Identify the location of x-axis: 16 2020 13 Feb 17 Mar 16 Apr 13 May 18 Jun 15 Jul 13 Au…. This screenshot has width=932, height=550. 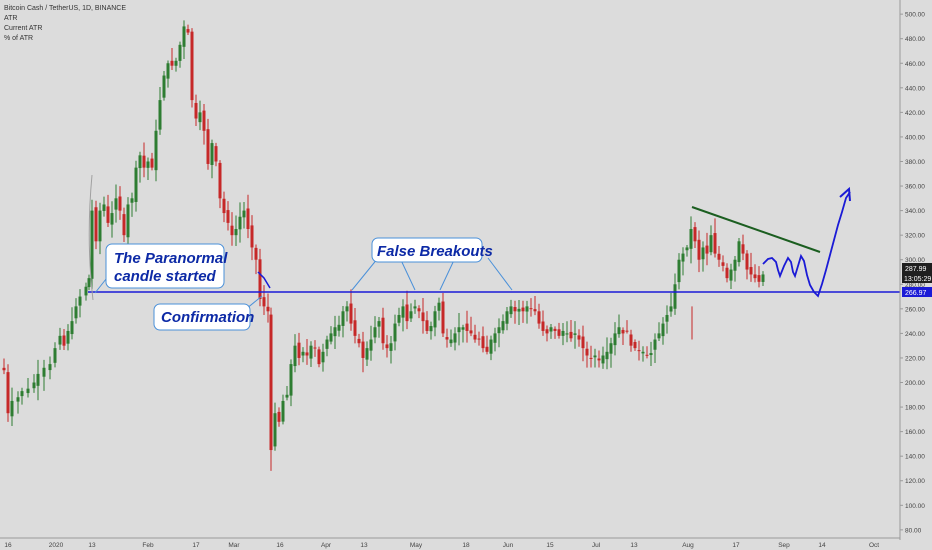
(450, 543).